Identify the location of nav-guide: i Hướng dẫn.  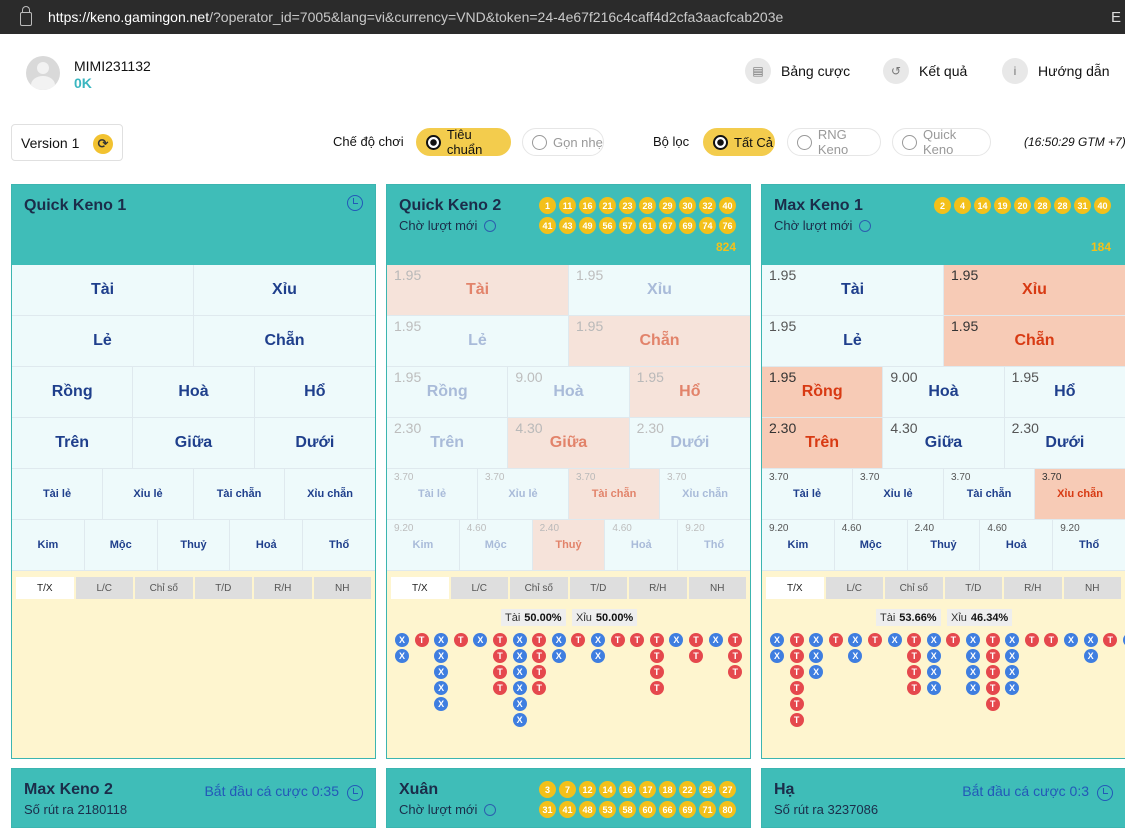
(1055, 71).